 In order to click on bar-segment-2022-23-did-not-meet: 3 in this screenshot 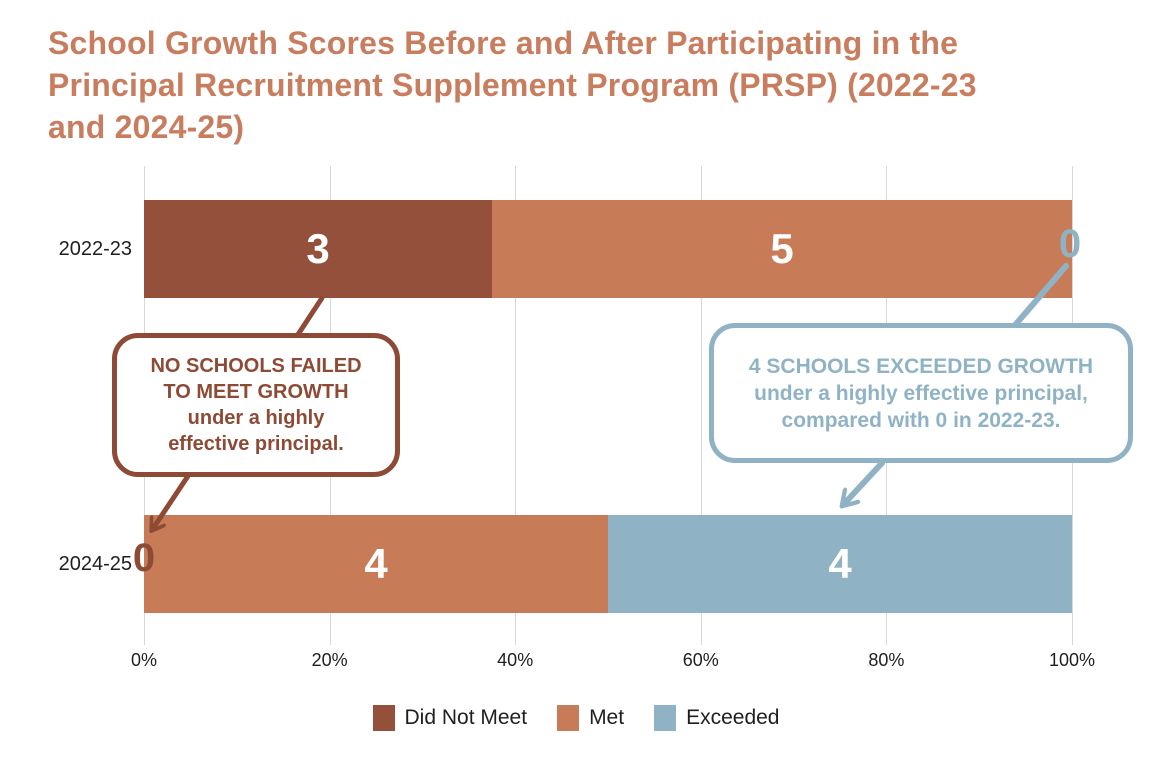, I will do `click(318, 249)`.